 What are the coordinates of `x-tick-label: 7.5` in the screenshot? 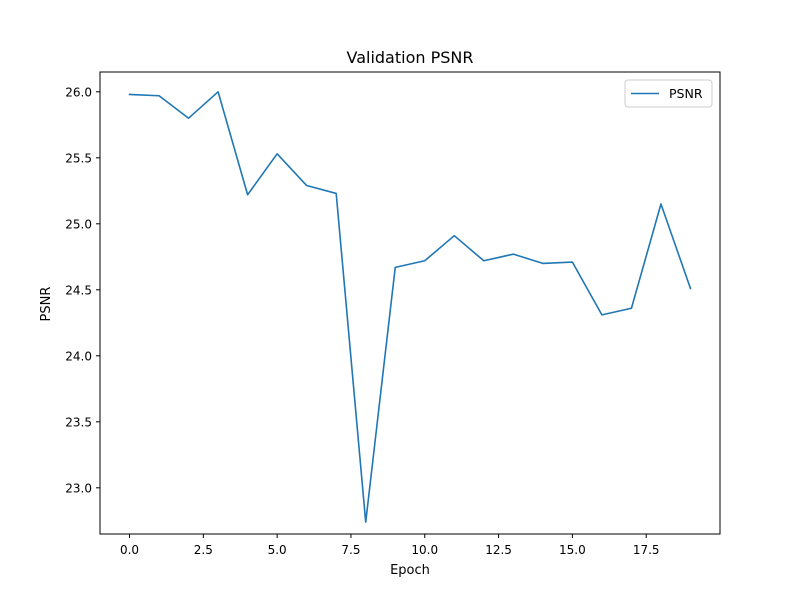 It's located at (350, 550).